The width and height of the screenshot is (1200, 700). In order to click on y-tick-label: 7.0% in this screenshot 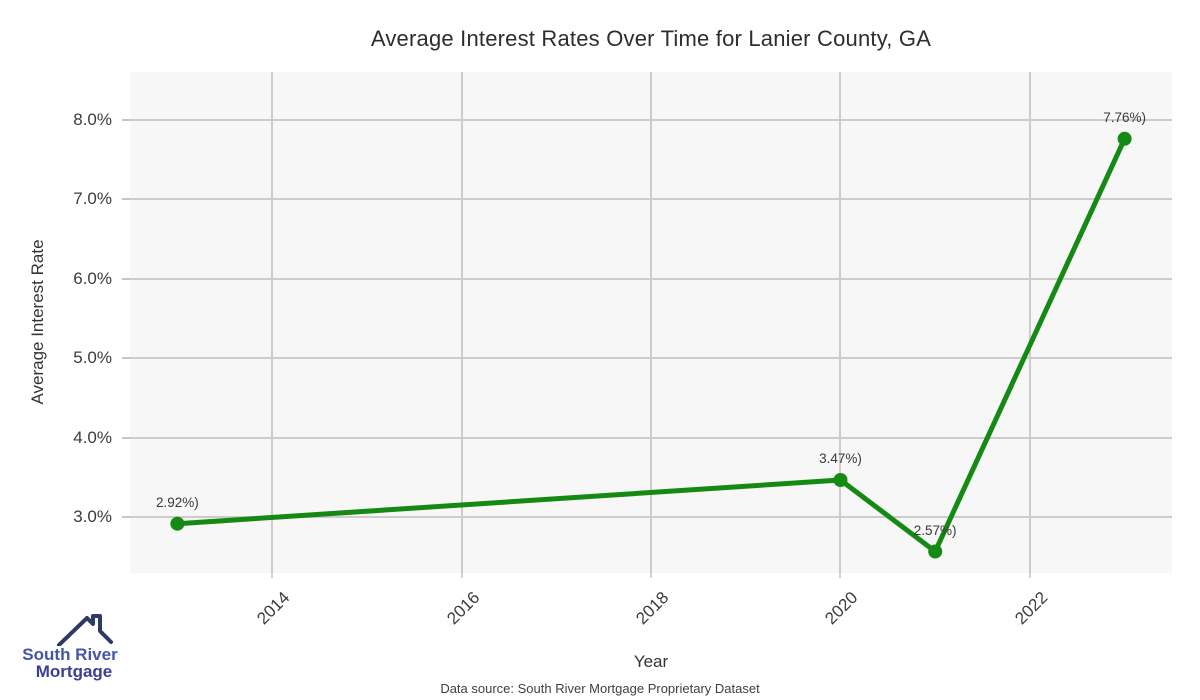, I will do `click(92, 199)`.